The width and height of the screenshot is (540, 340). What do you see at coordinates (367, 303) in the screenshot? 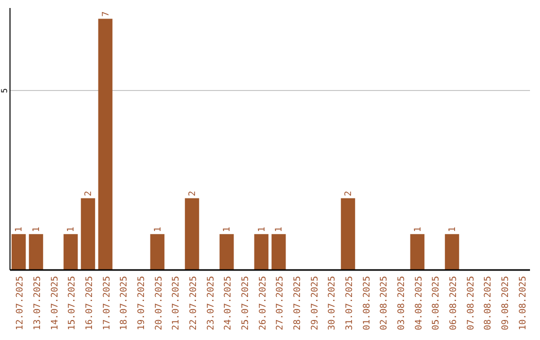
I see `x-tick-label: 01.08.2025` at bounding box center [367, 303].